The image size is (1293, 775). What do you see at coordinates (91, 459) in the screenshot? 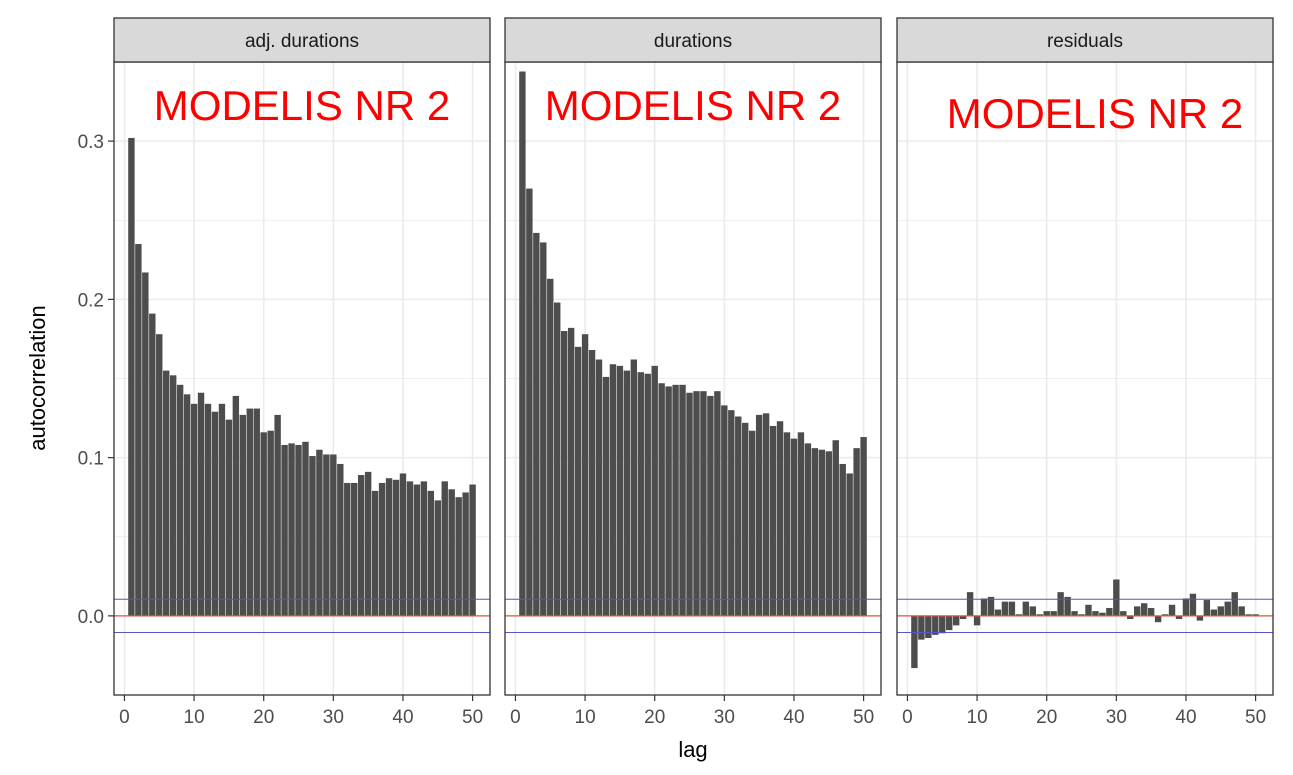
I see `y-tick-label: 0.1` at bounding box center [91, 459].